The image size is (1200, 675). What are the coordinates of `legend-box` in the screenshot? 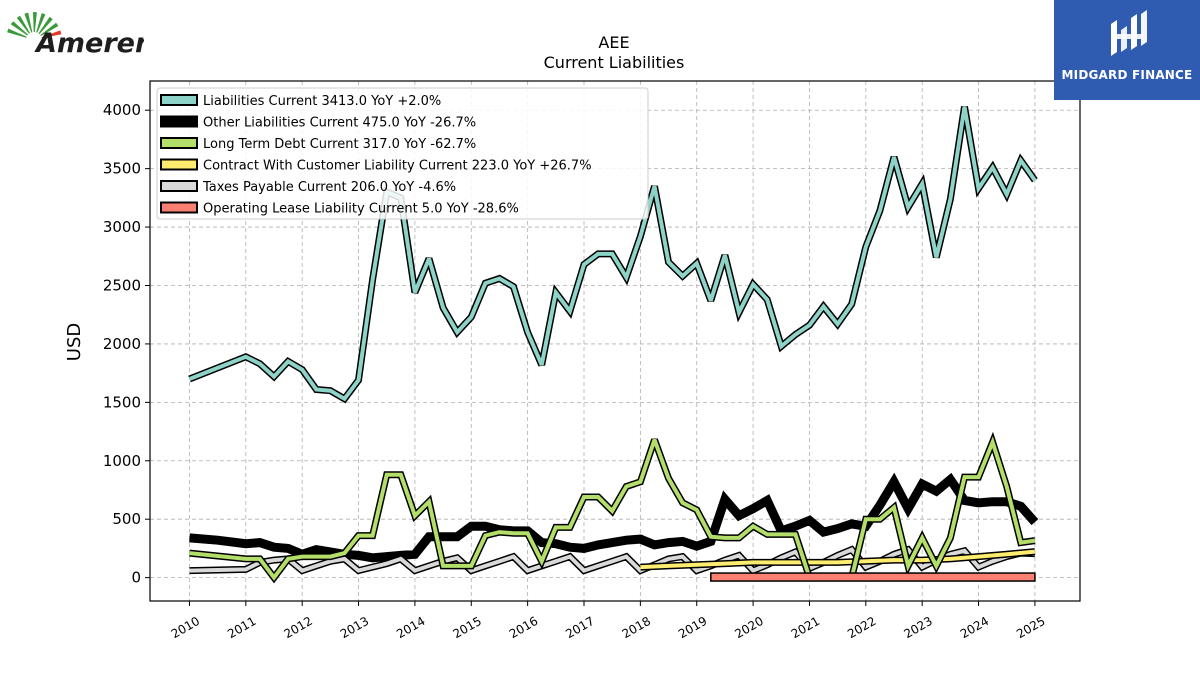 It's located at (402, 153).